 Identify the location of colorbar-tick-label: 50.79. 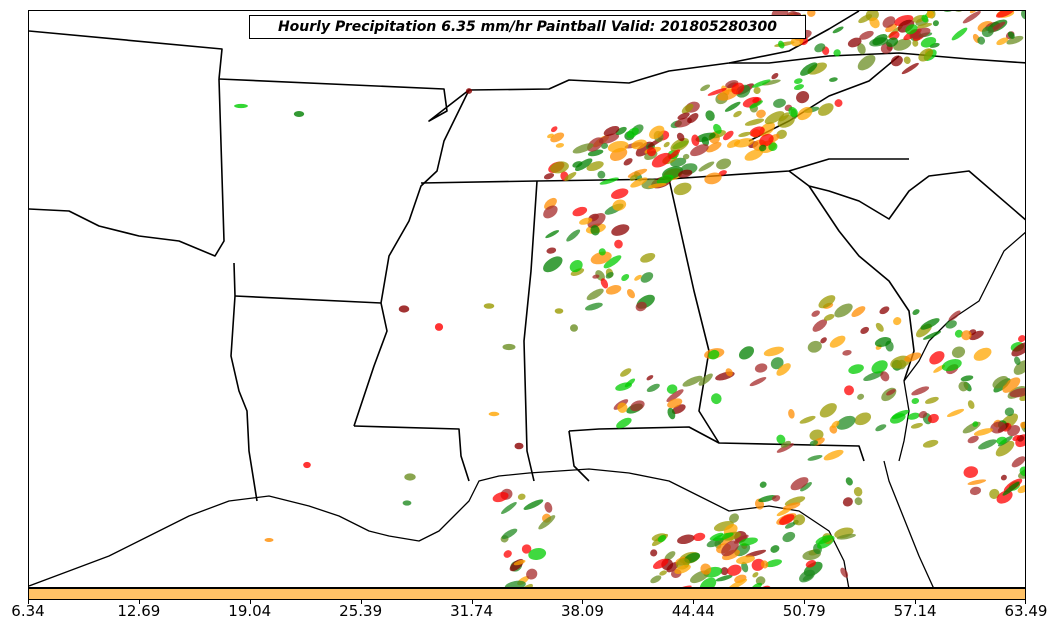
(804, 611).